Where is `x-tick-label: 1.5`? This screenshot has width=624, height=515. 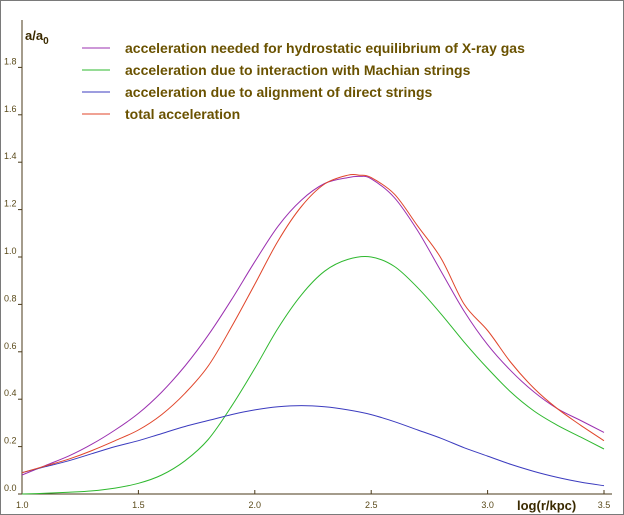
x-tick-label: 1.5 is located at coordinates (138, 505).